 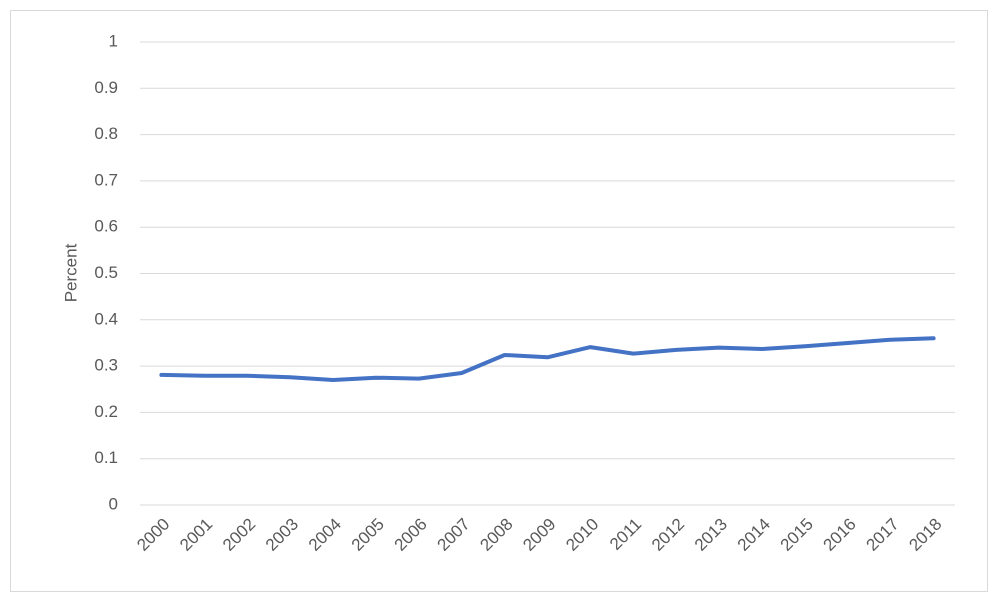 What do you see at coordinates (106, 272) in the screenshot?
I see `y-tick-label: 0.5` at bounding box center [106, 272].